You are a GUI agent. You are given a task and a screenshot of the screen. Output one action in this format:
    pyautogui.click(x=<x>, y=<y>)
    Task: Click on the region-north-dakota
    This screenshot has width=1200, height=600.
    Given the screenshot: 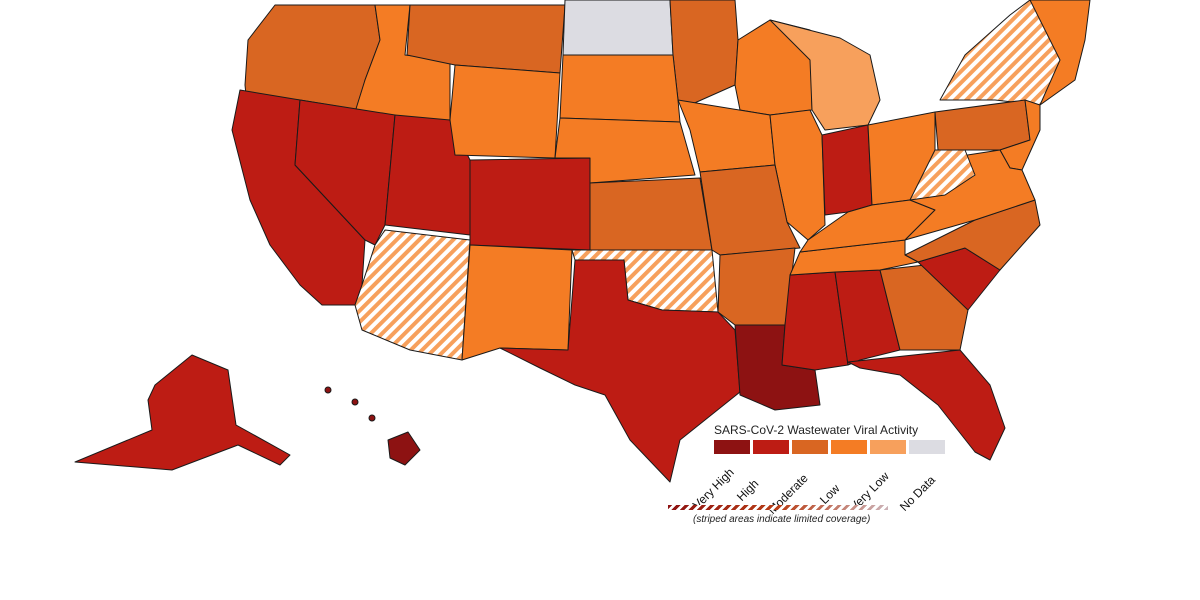 What is the action you would take?
    pyautogui.click(x=618, y=28)
    